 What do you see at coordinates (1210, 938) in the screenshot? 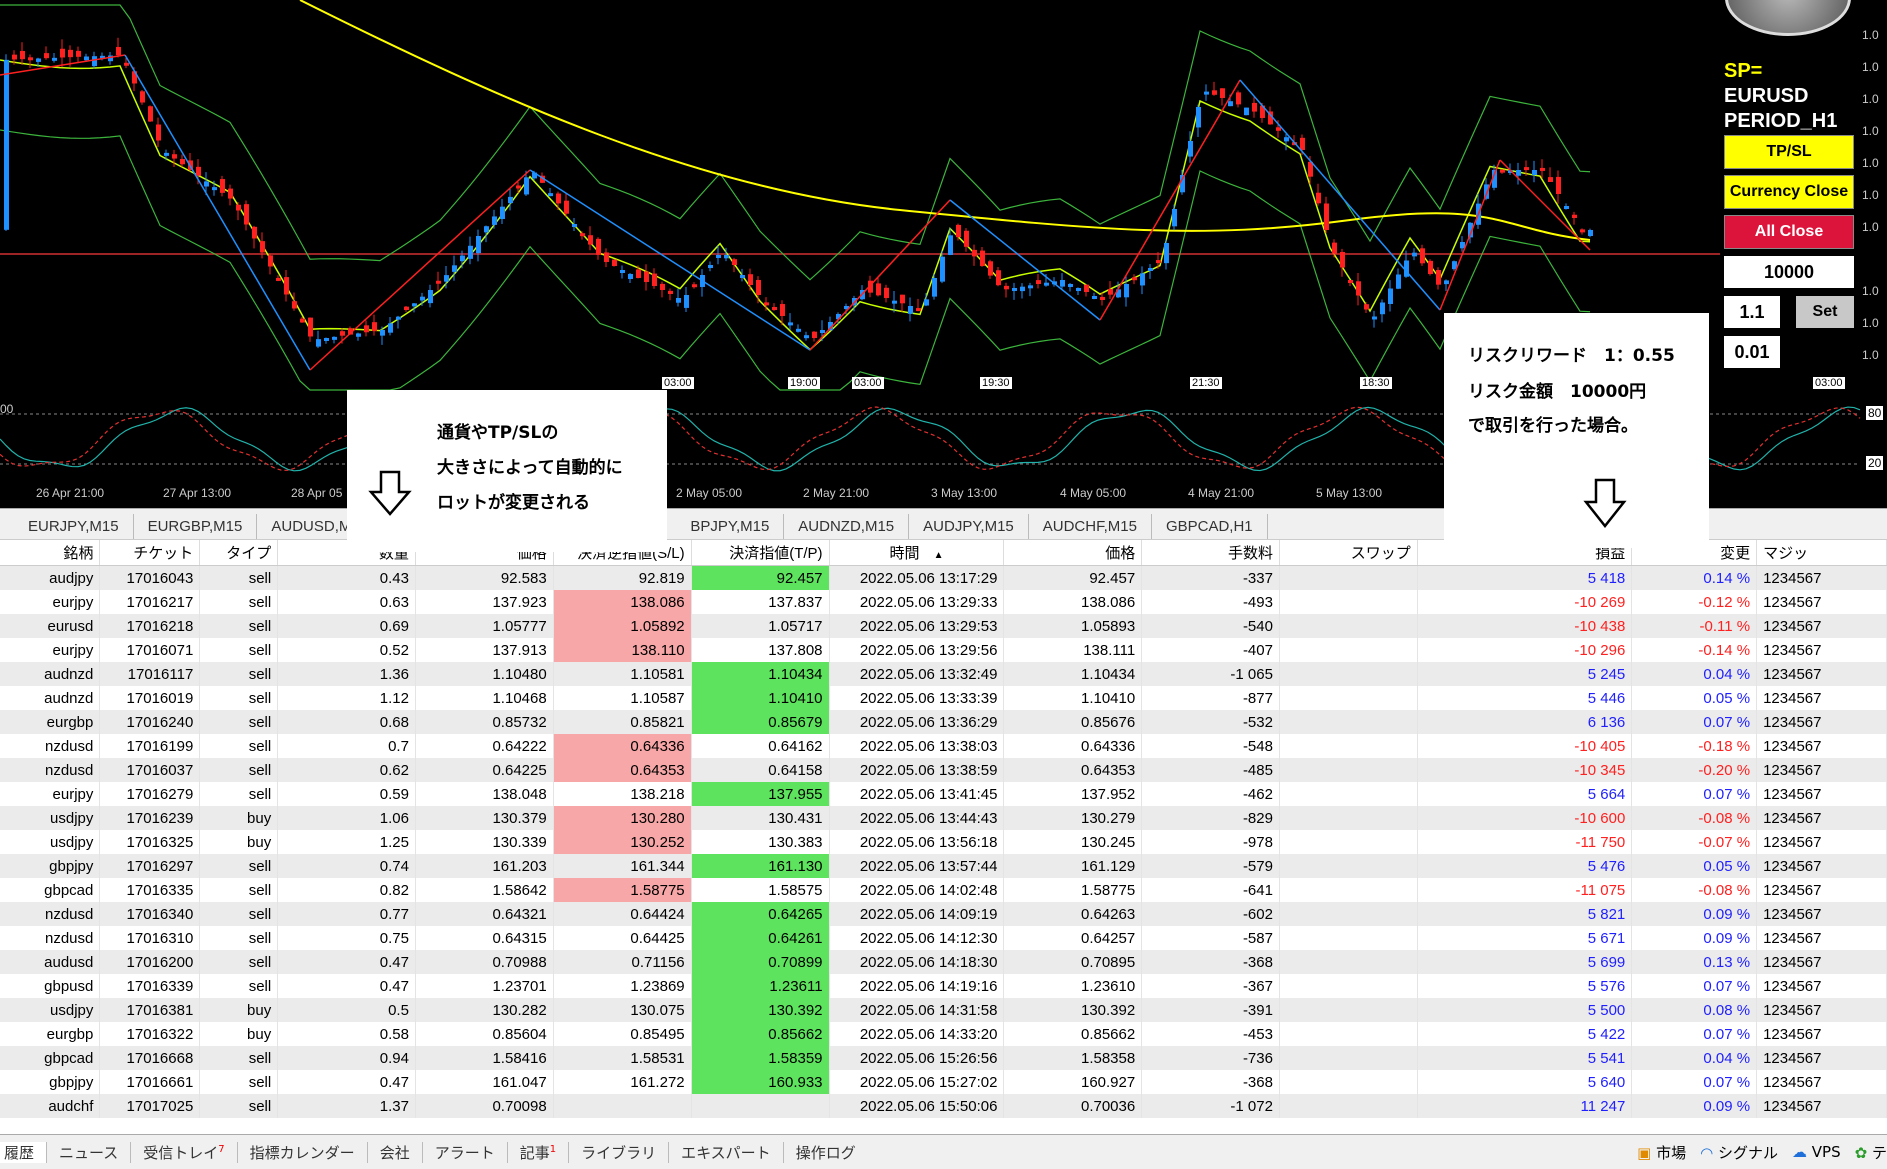
I see `cell-commission: -587` at bounding box center [1210, 938].